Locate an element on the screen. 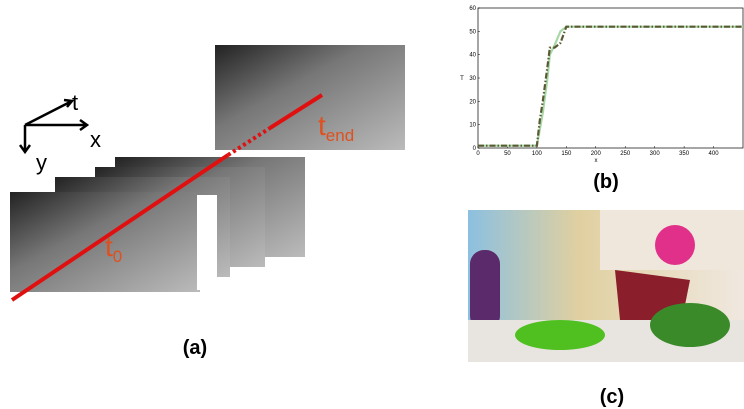 This screenshot has height=409, width=744. frog is located at coordinates (560, 335).